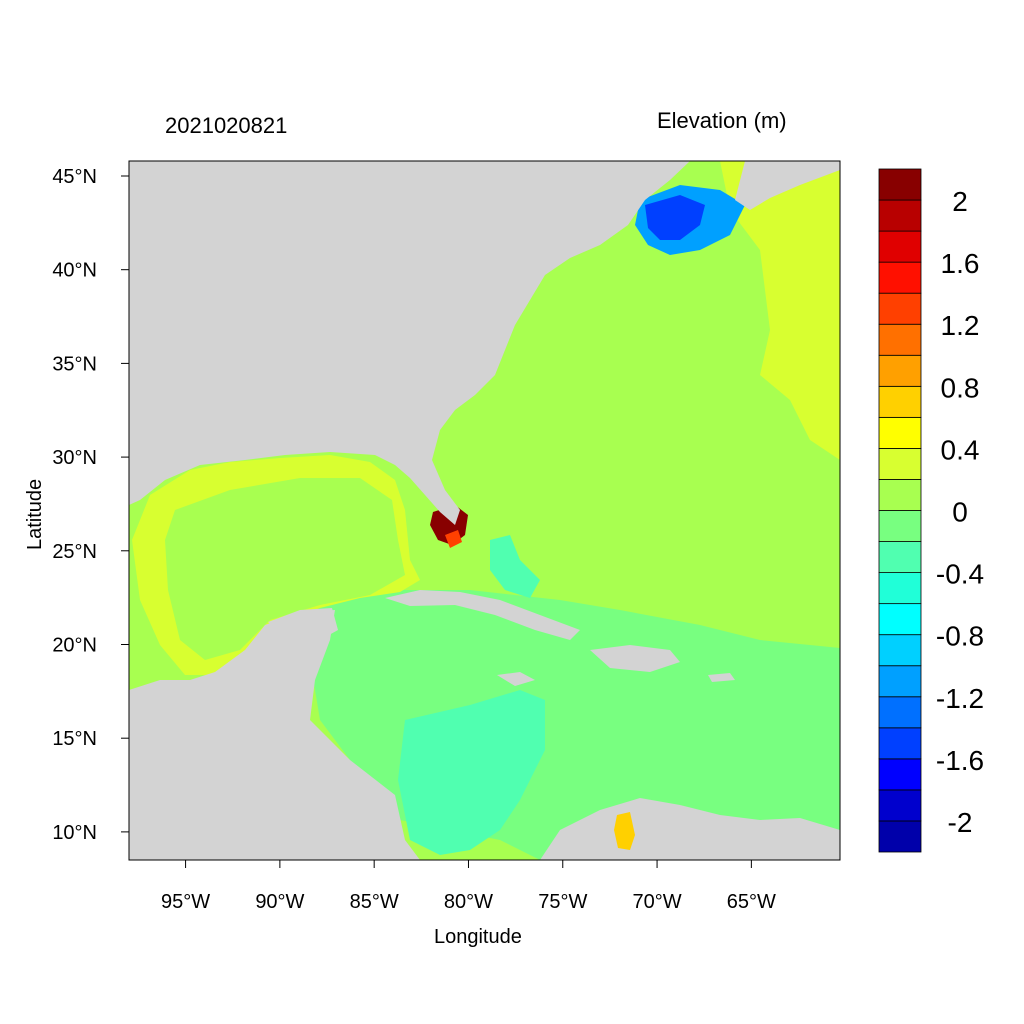 The image size is (1024, 1024). Describe the element at coordinates (303, 625) in the screenshot. I see `yucatan-land` at that location.